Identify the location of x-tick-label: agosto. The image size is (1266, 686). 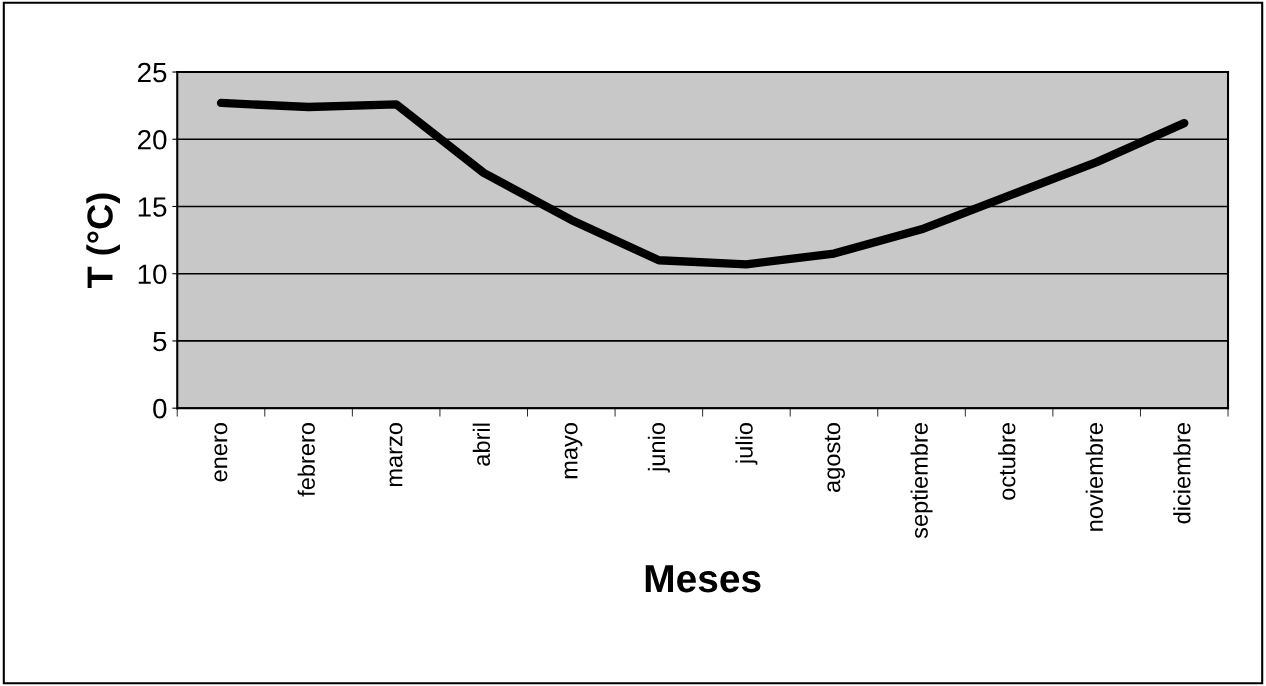
(834, 457).